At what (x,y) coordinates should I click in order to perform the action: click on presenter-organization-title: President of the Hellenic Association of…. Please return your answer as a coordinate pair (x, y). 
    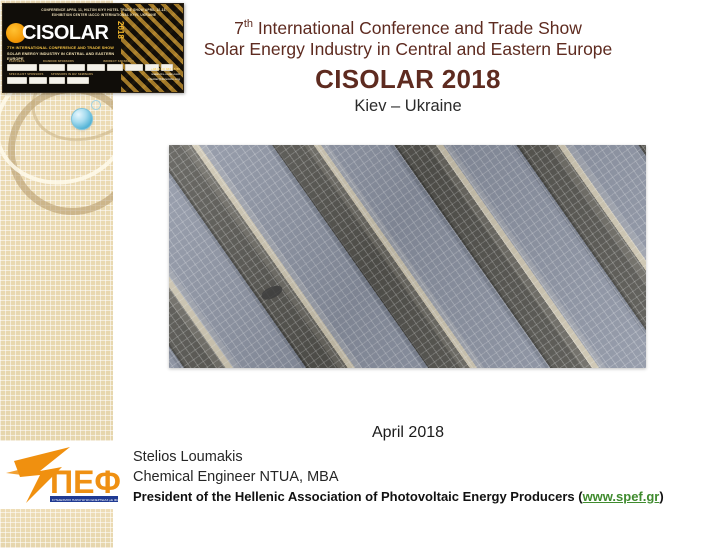
    Looking at the image, I should click on (413, 496).